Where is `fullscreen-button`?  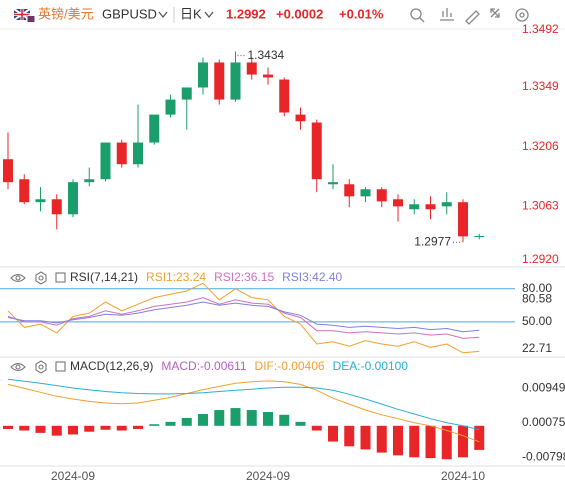
fullscreen-button is located at coordinates (495, 13).